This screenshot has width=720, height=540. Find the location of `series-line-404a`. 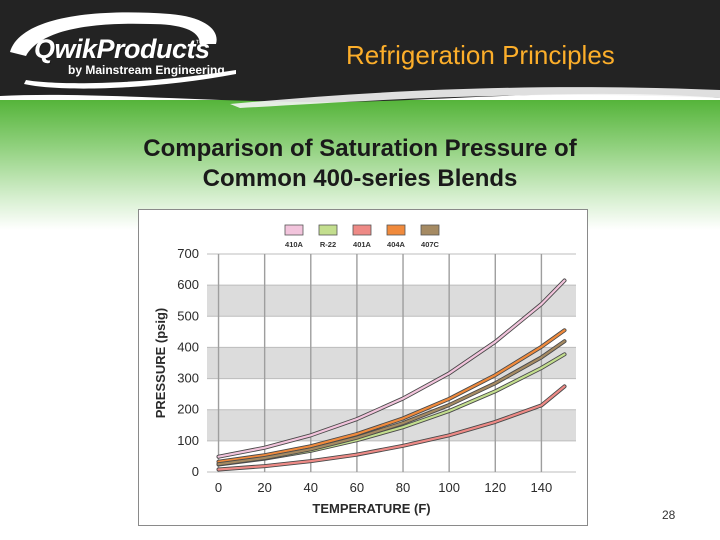

series-line-404a is located at coordinates (391, 396).